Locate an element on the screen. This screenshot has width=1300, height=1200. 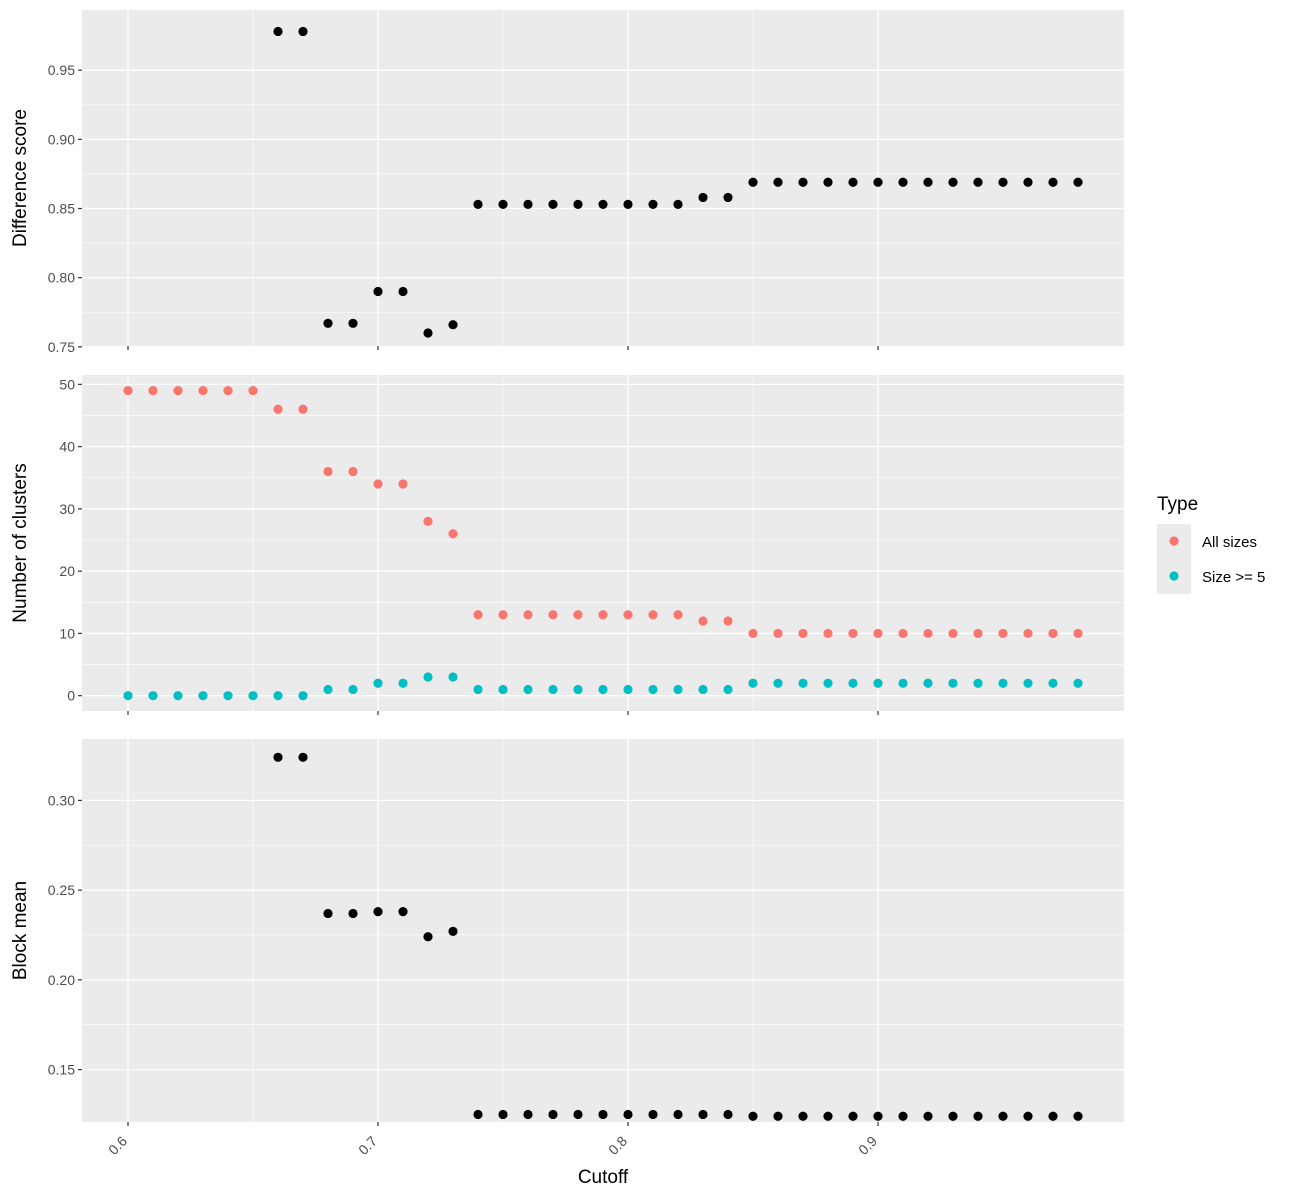
y-tick-label: 30 is located at coordinates (67, 509).